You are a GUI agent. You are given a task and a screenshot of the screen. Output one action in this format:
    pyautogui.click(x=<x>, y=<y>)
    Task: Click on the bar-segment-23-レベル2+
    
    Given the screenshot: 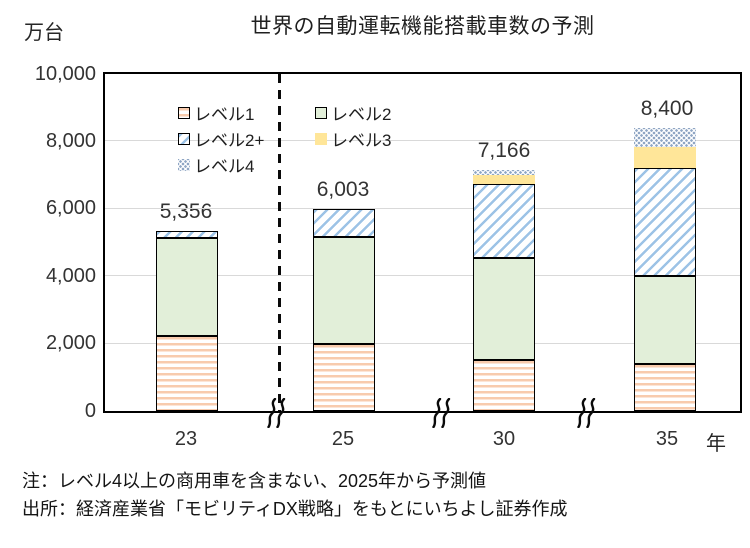 What is the action you would take?
    pyautogui.click(x=187, y=234)
    